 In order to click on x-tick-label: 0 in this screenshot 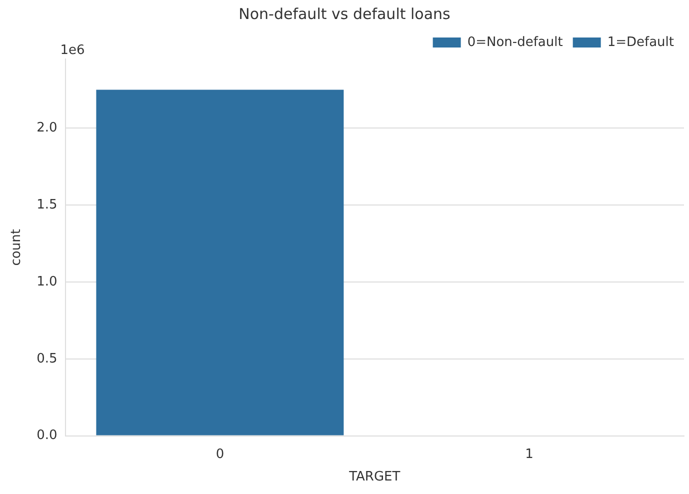, I will do `click(220, 454)`.